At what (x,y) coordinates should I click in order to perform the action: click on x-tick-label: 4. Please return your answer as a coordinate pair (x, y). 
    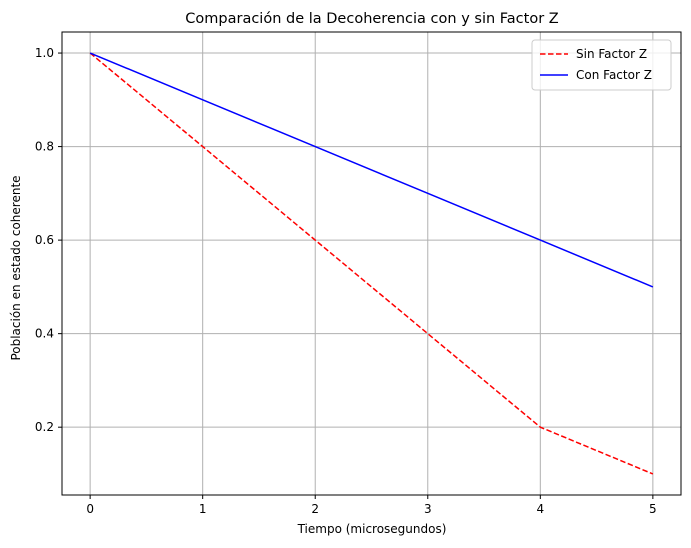
    Looking at the image, I should click on (540, 509).